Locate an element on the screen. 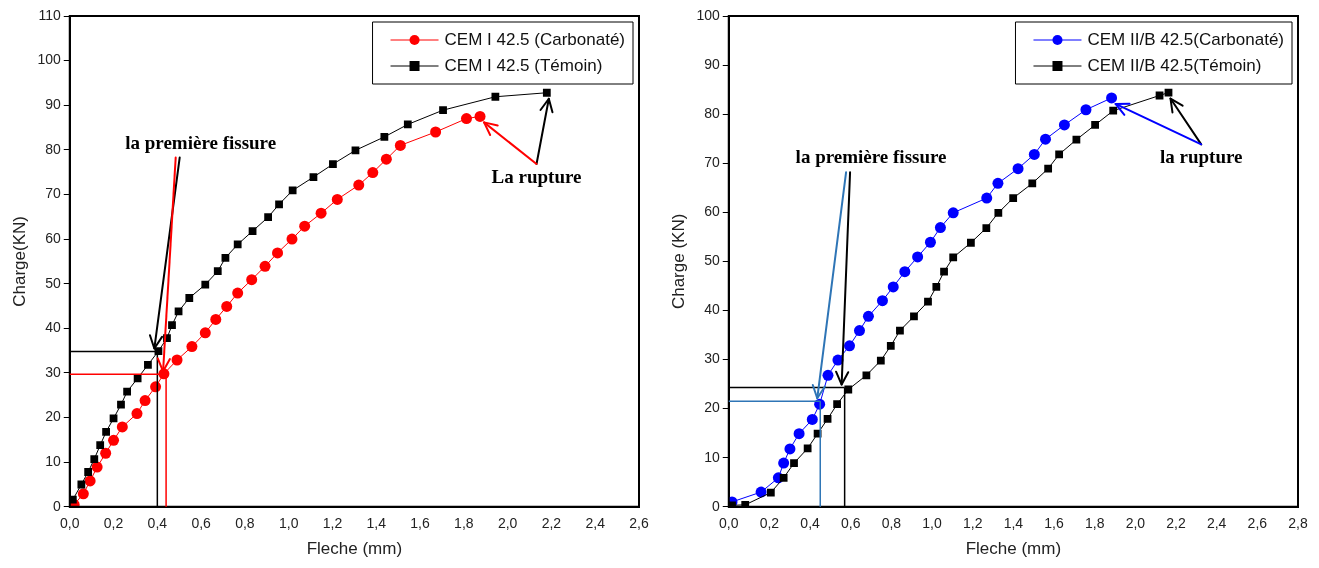  annotation: La rupture is located at coordinates (536, 176).